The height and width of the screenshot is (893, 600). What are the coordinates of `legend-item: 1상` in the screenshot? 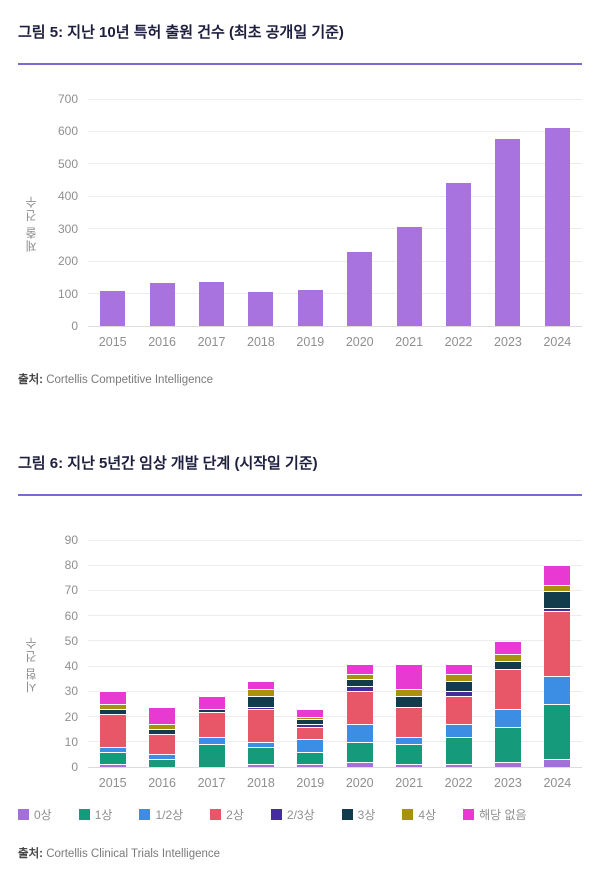 It's located at (95, 814).